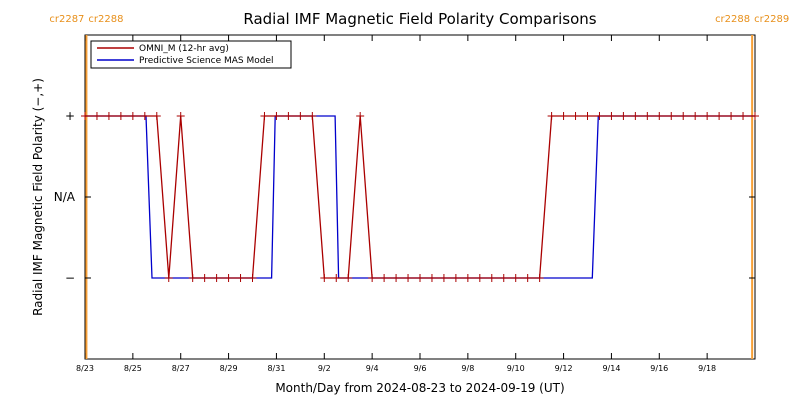  Describe the element at coordinates (70, 278) in the screenshot. I see `y-tick-label-2: −` at that location.